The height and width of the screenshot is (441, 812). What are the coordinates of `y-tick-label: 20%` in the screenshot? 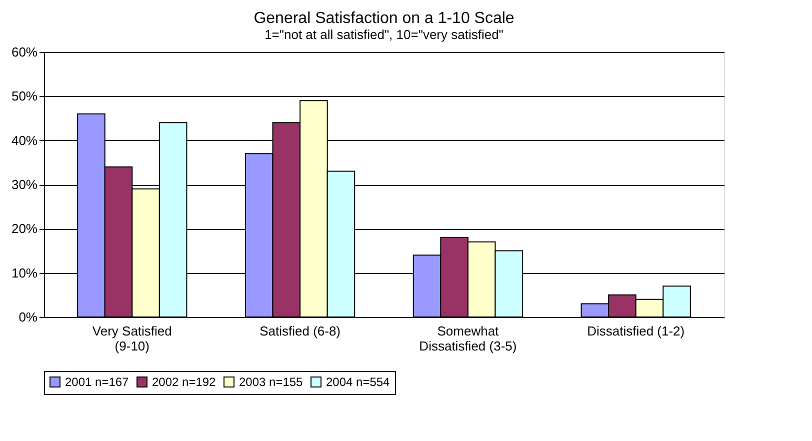 It's located at (24, 228).